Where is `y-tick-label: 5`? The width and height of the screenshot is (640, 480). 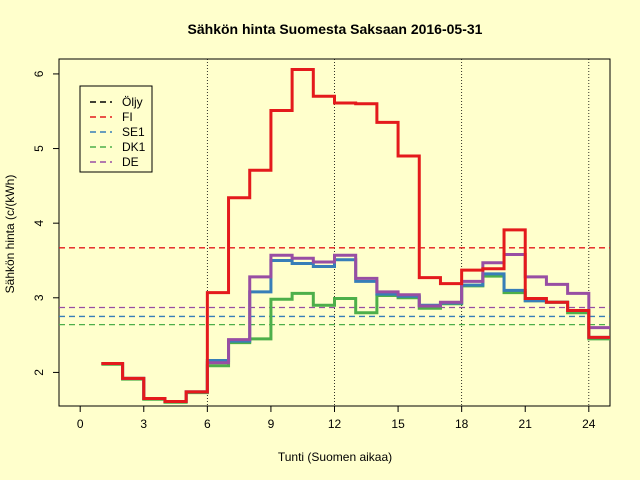
y-tick-label: 5 is located at coordinates (39, 148).